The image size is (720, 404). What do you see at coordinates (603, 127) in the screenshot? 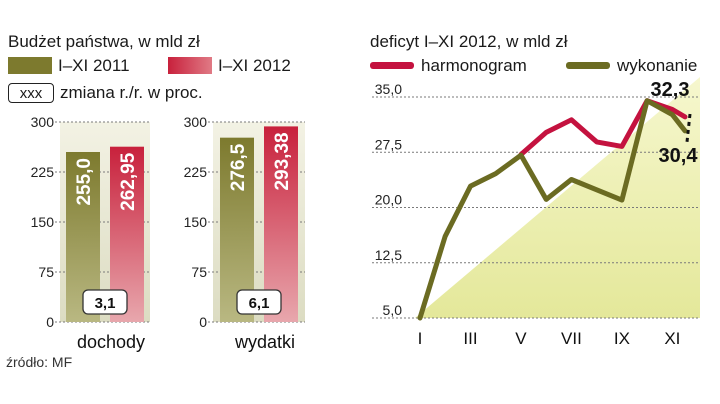
I see `line-series-harmonogram` at bounding box center [603, 127].